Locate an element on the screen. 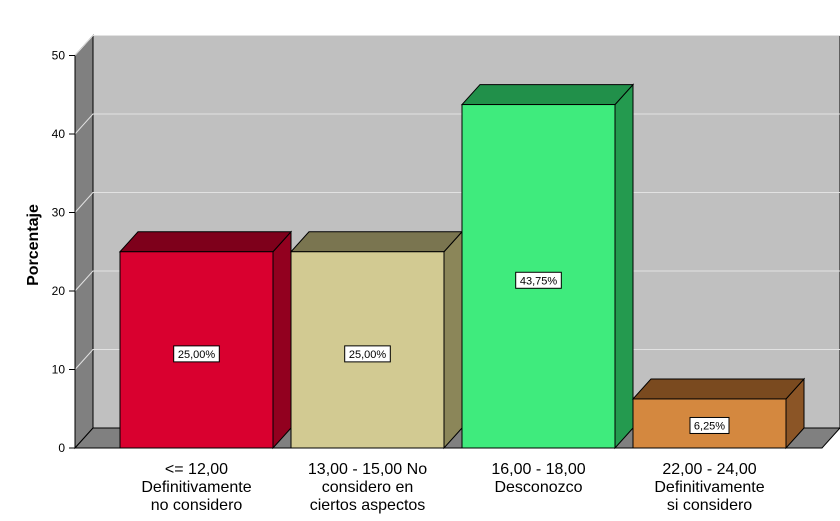 The height and width of the screenshot is (521, 840). bar: 6,25% is located at coordinates (718, 413).